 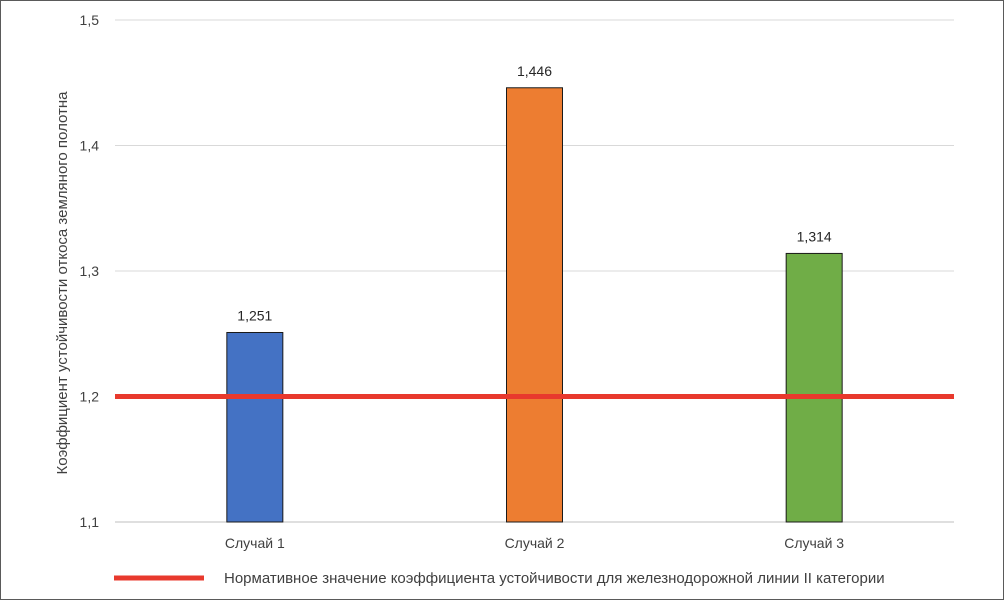 I want to click on y-tick-label: 1,5, so click(x=90, y=20).